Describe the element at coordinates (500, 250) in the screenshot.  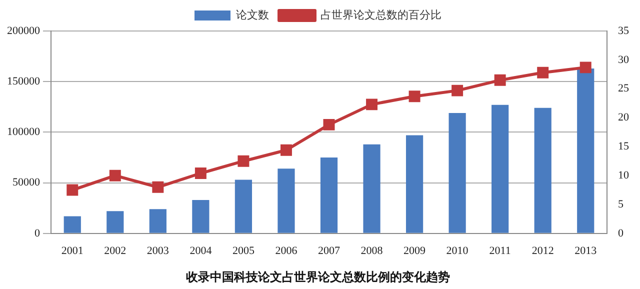
I see `x-tick-label: 2011` at that location.